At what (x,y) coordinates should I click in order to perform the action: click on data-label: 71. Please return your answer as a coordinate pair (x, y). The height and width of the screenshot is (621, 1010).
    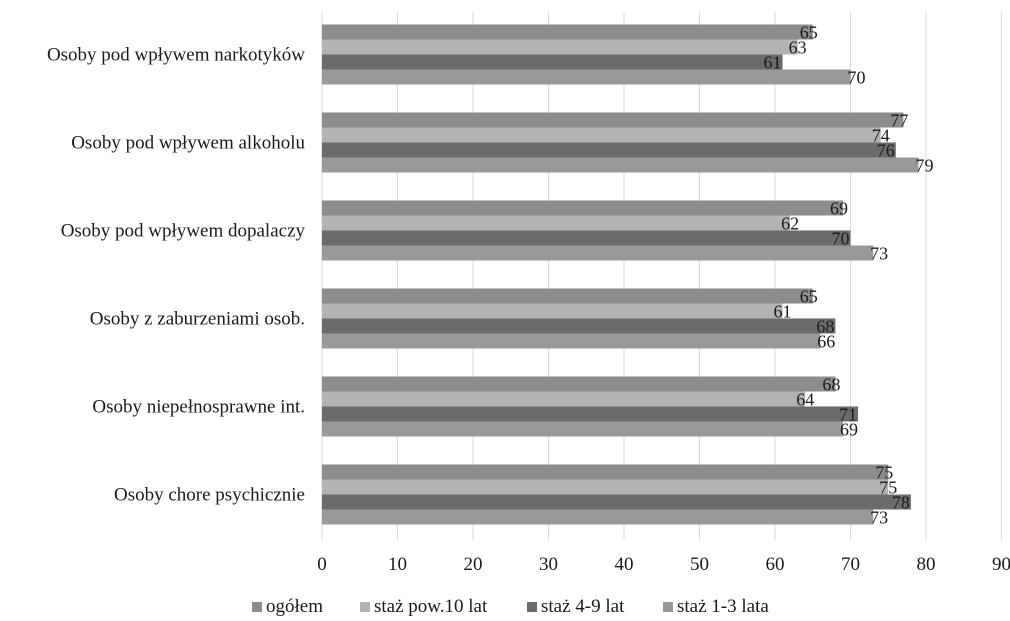
    Looking at the image, I should click on (848, 415).